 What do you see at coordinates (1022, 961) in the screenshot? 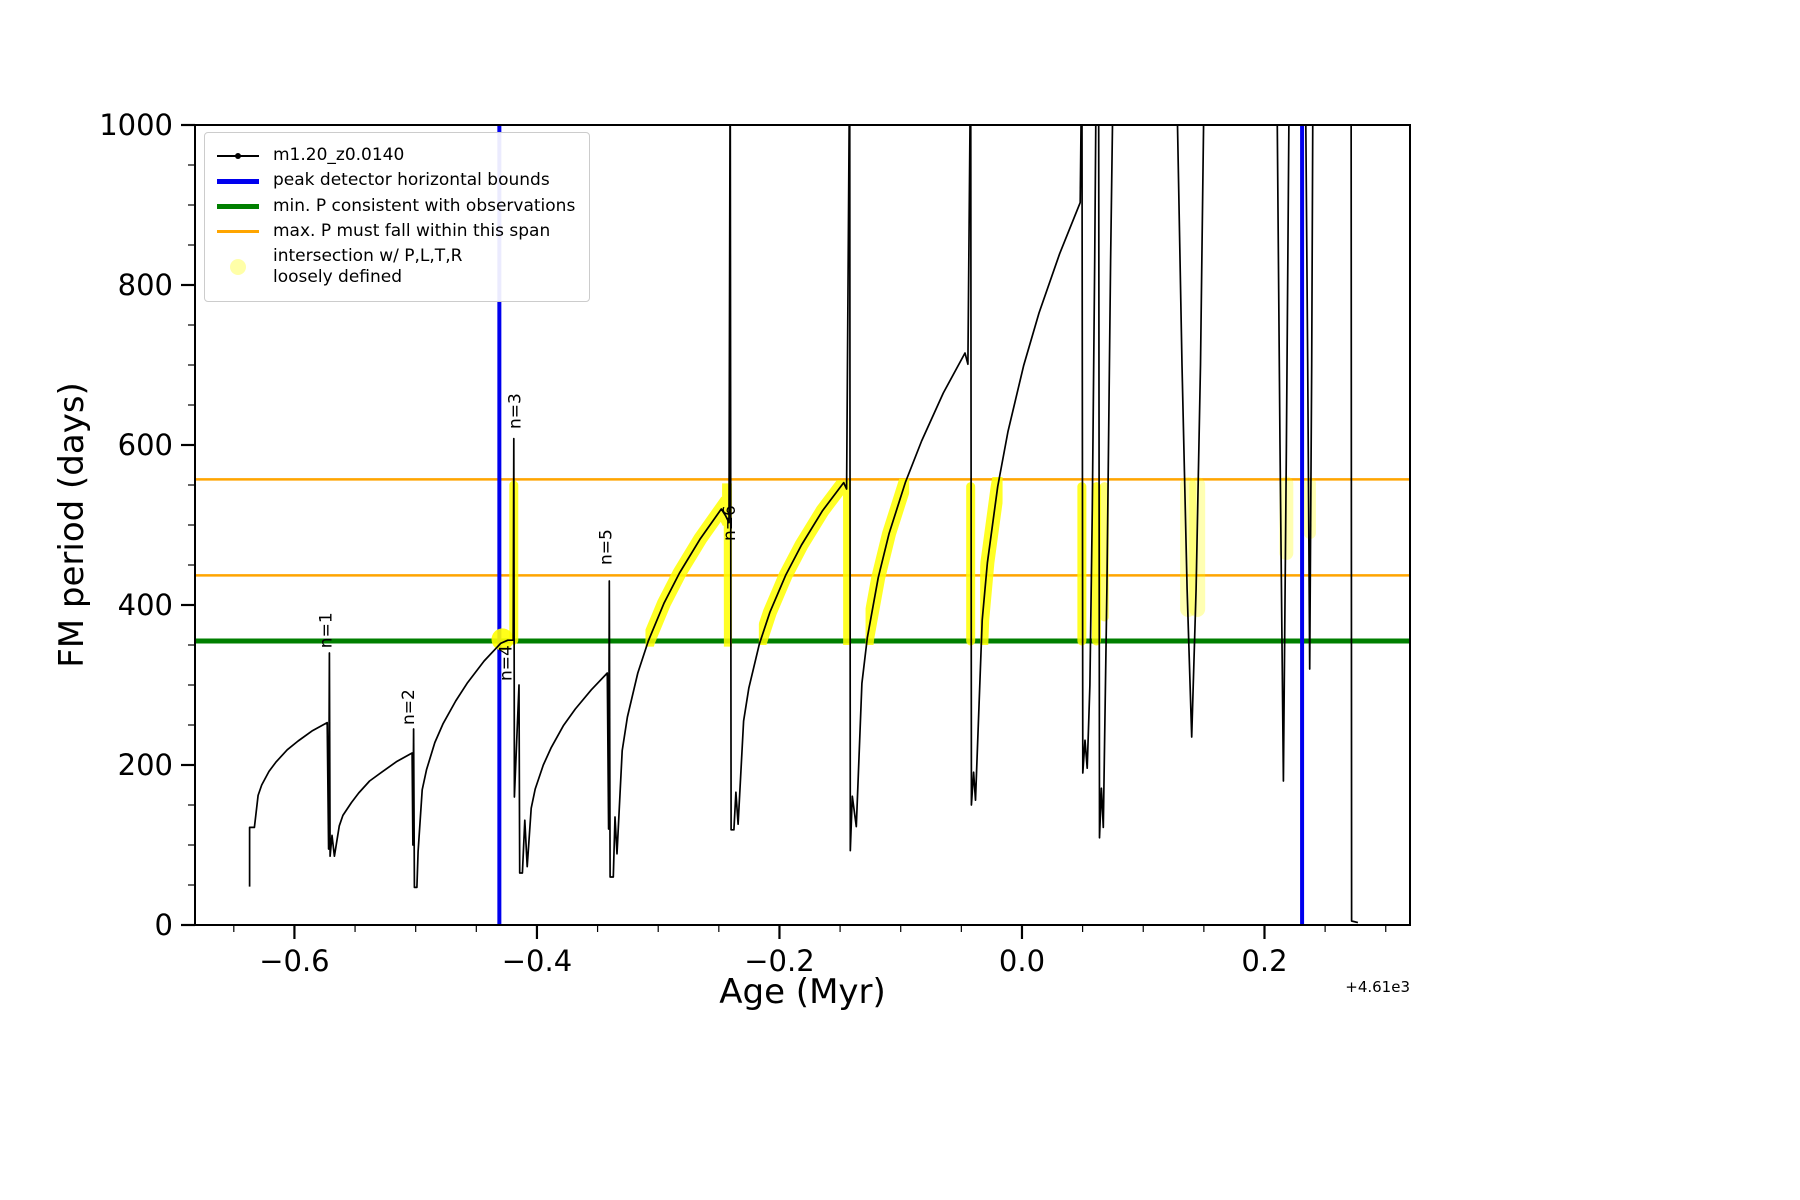
I see `x-tick-label: 0.0` at bounding box center [1022, 961].